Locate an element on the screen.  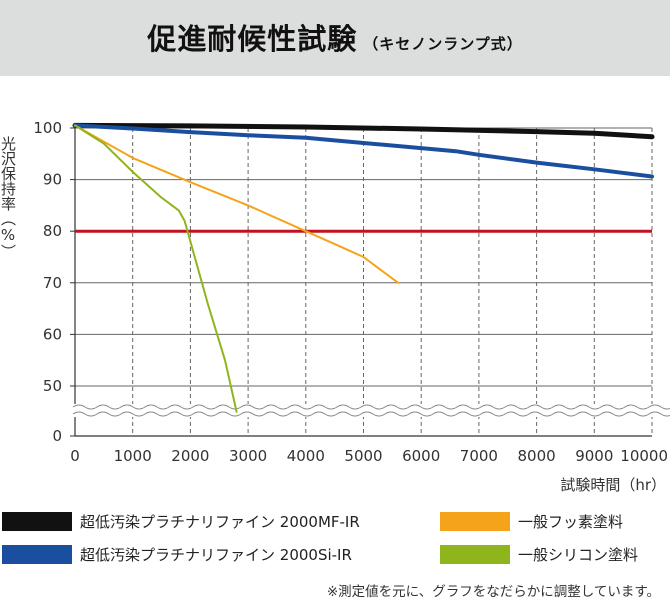
legend-item-1: 超低汚染プラチナリファイン 2000Si-IR is located at coordinates (177, 554).